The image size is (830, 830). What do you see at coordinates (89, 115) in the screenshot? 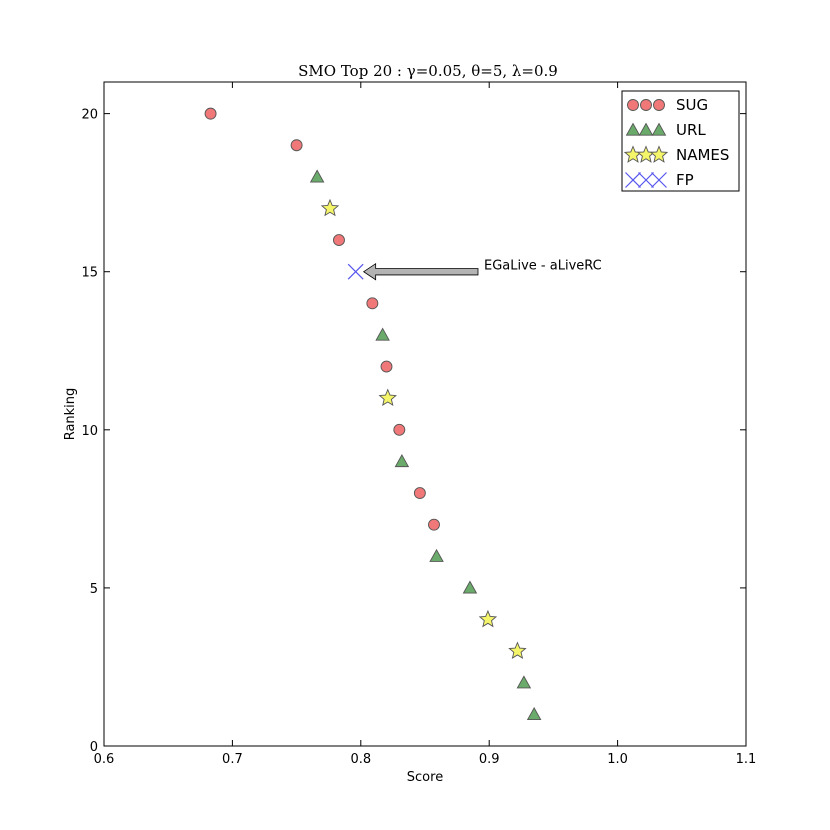
I see `y-tick-label: 20` at bounding box center [89, 115].